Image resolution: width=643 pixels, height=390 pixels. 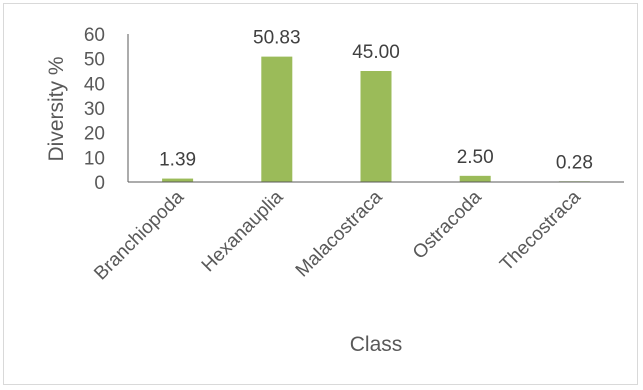 I want to click on x-tick-label: Ostracoda, so click(x=447, y=224).